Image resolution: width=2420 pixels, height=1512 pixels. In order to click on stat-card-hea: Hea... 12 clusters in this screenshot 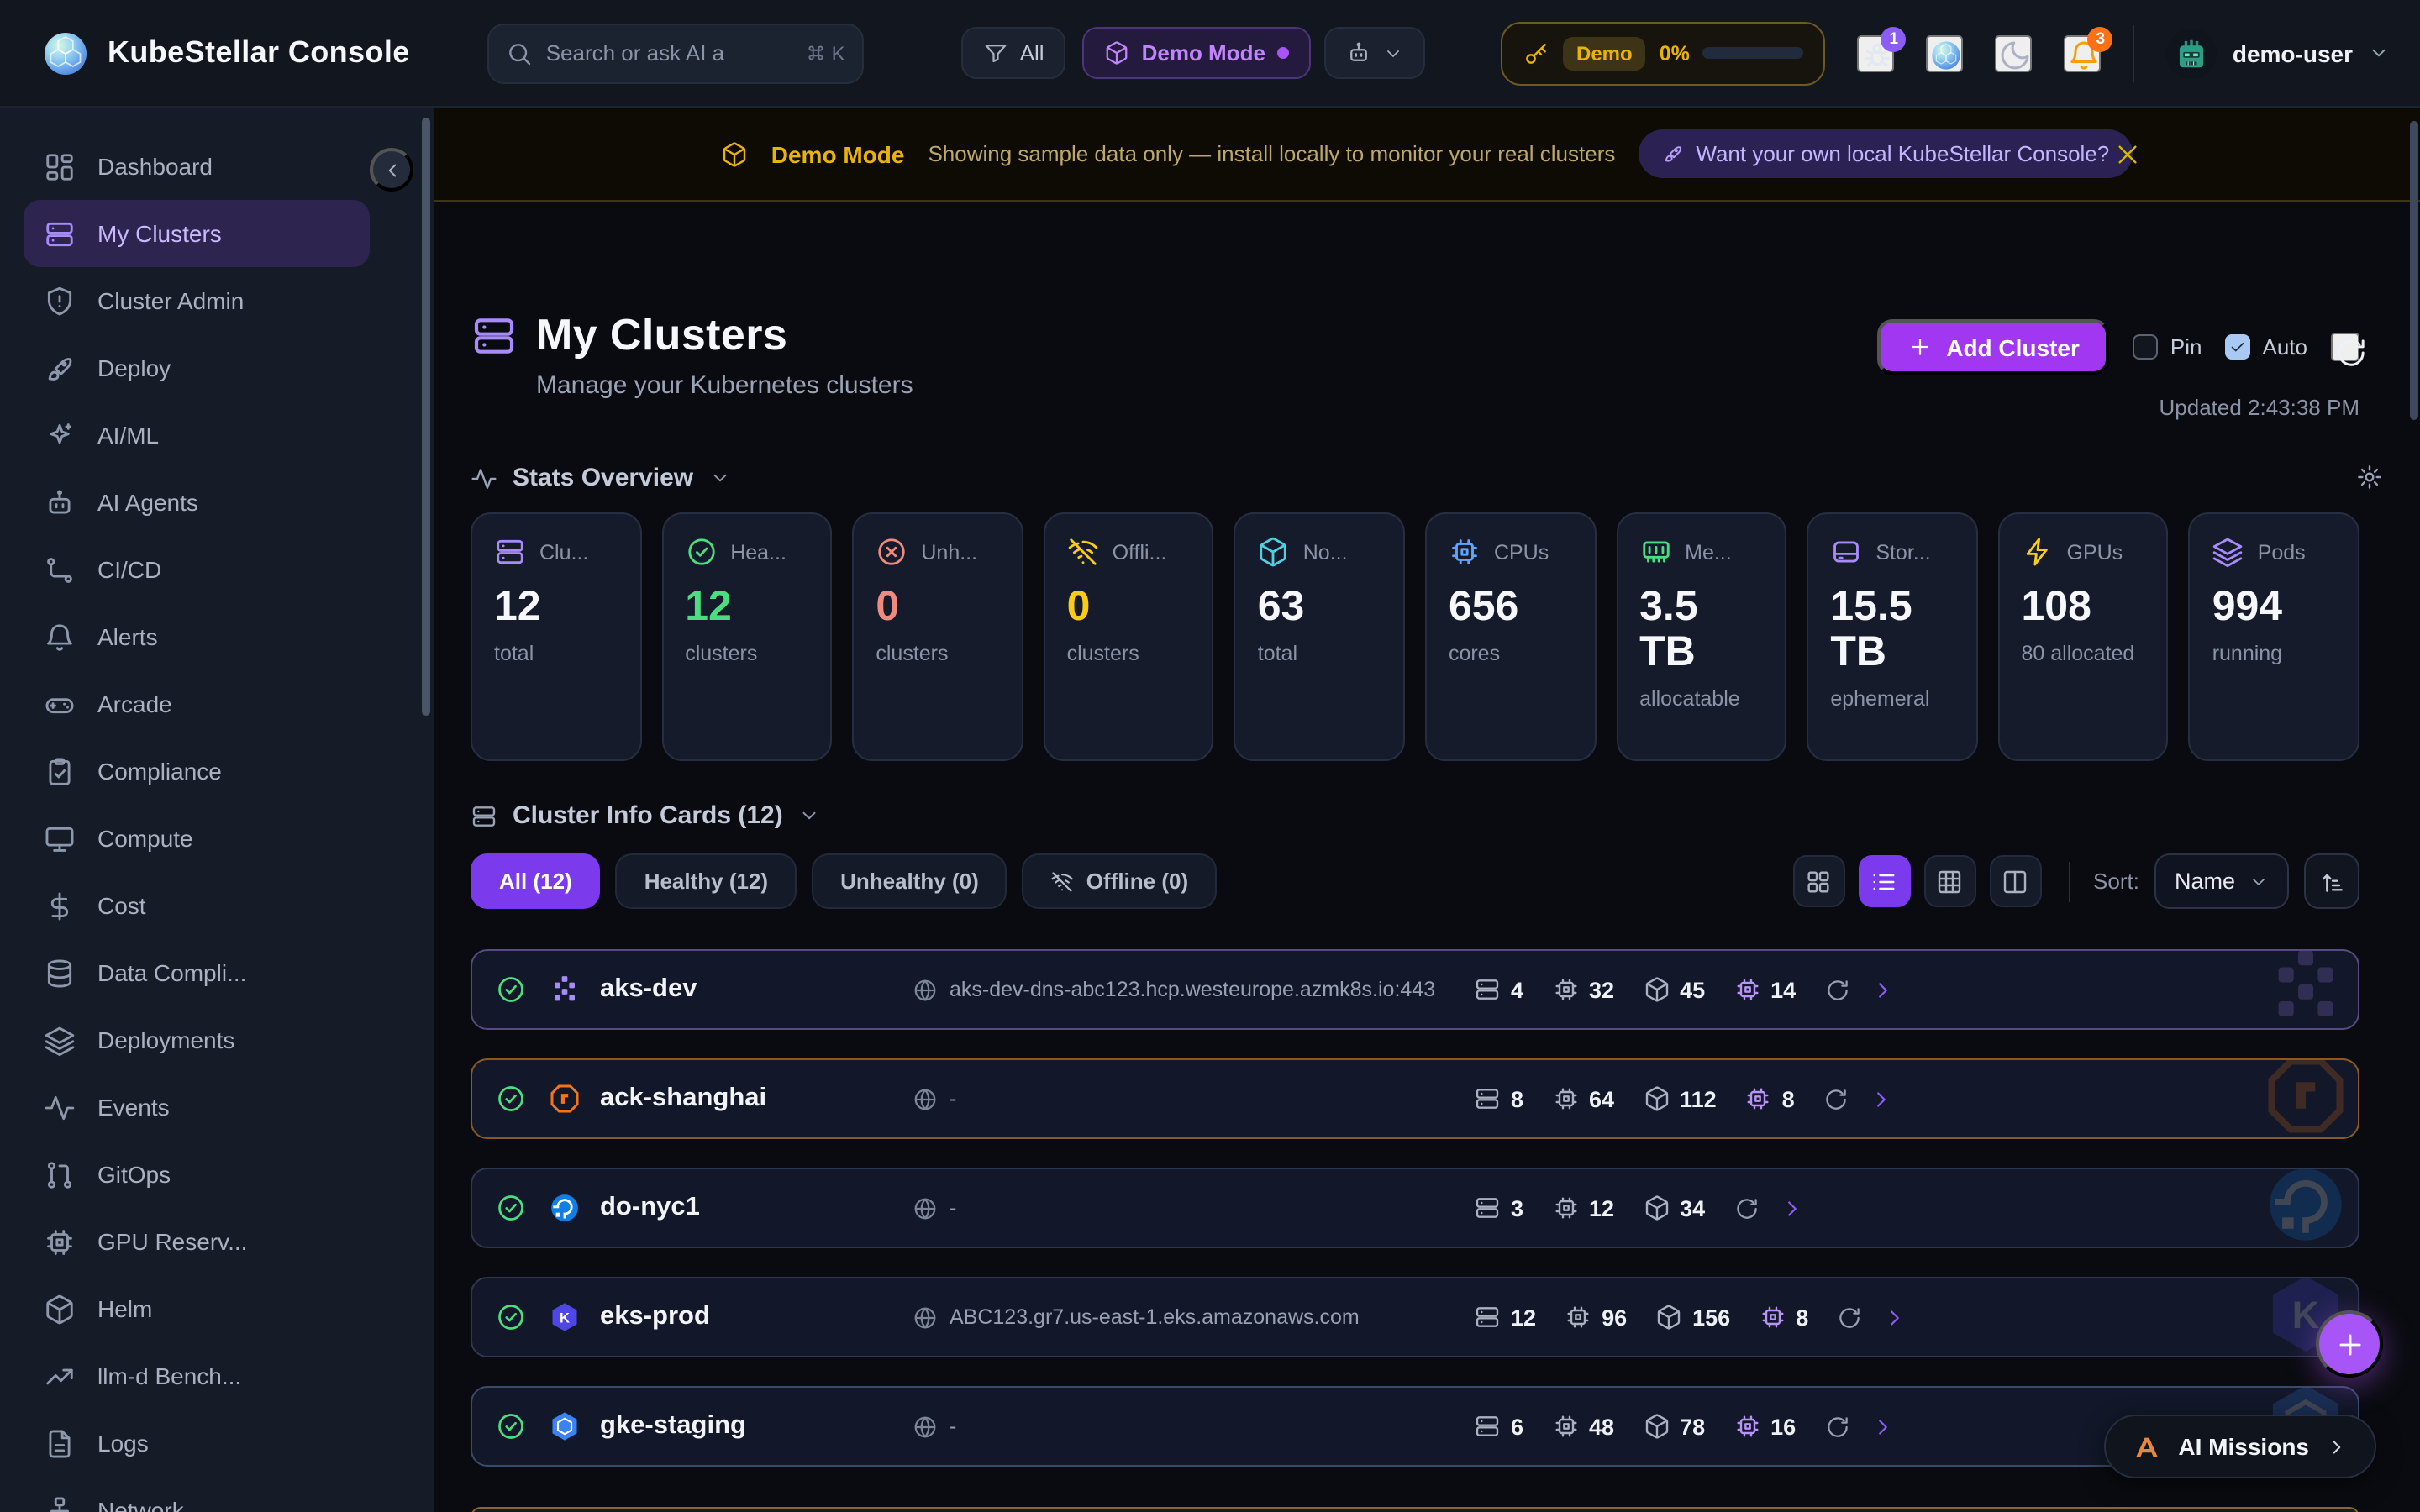, I will do `click(747, 636)`.